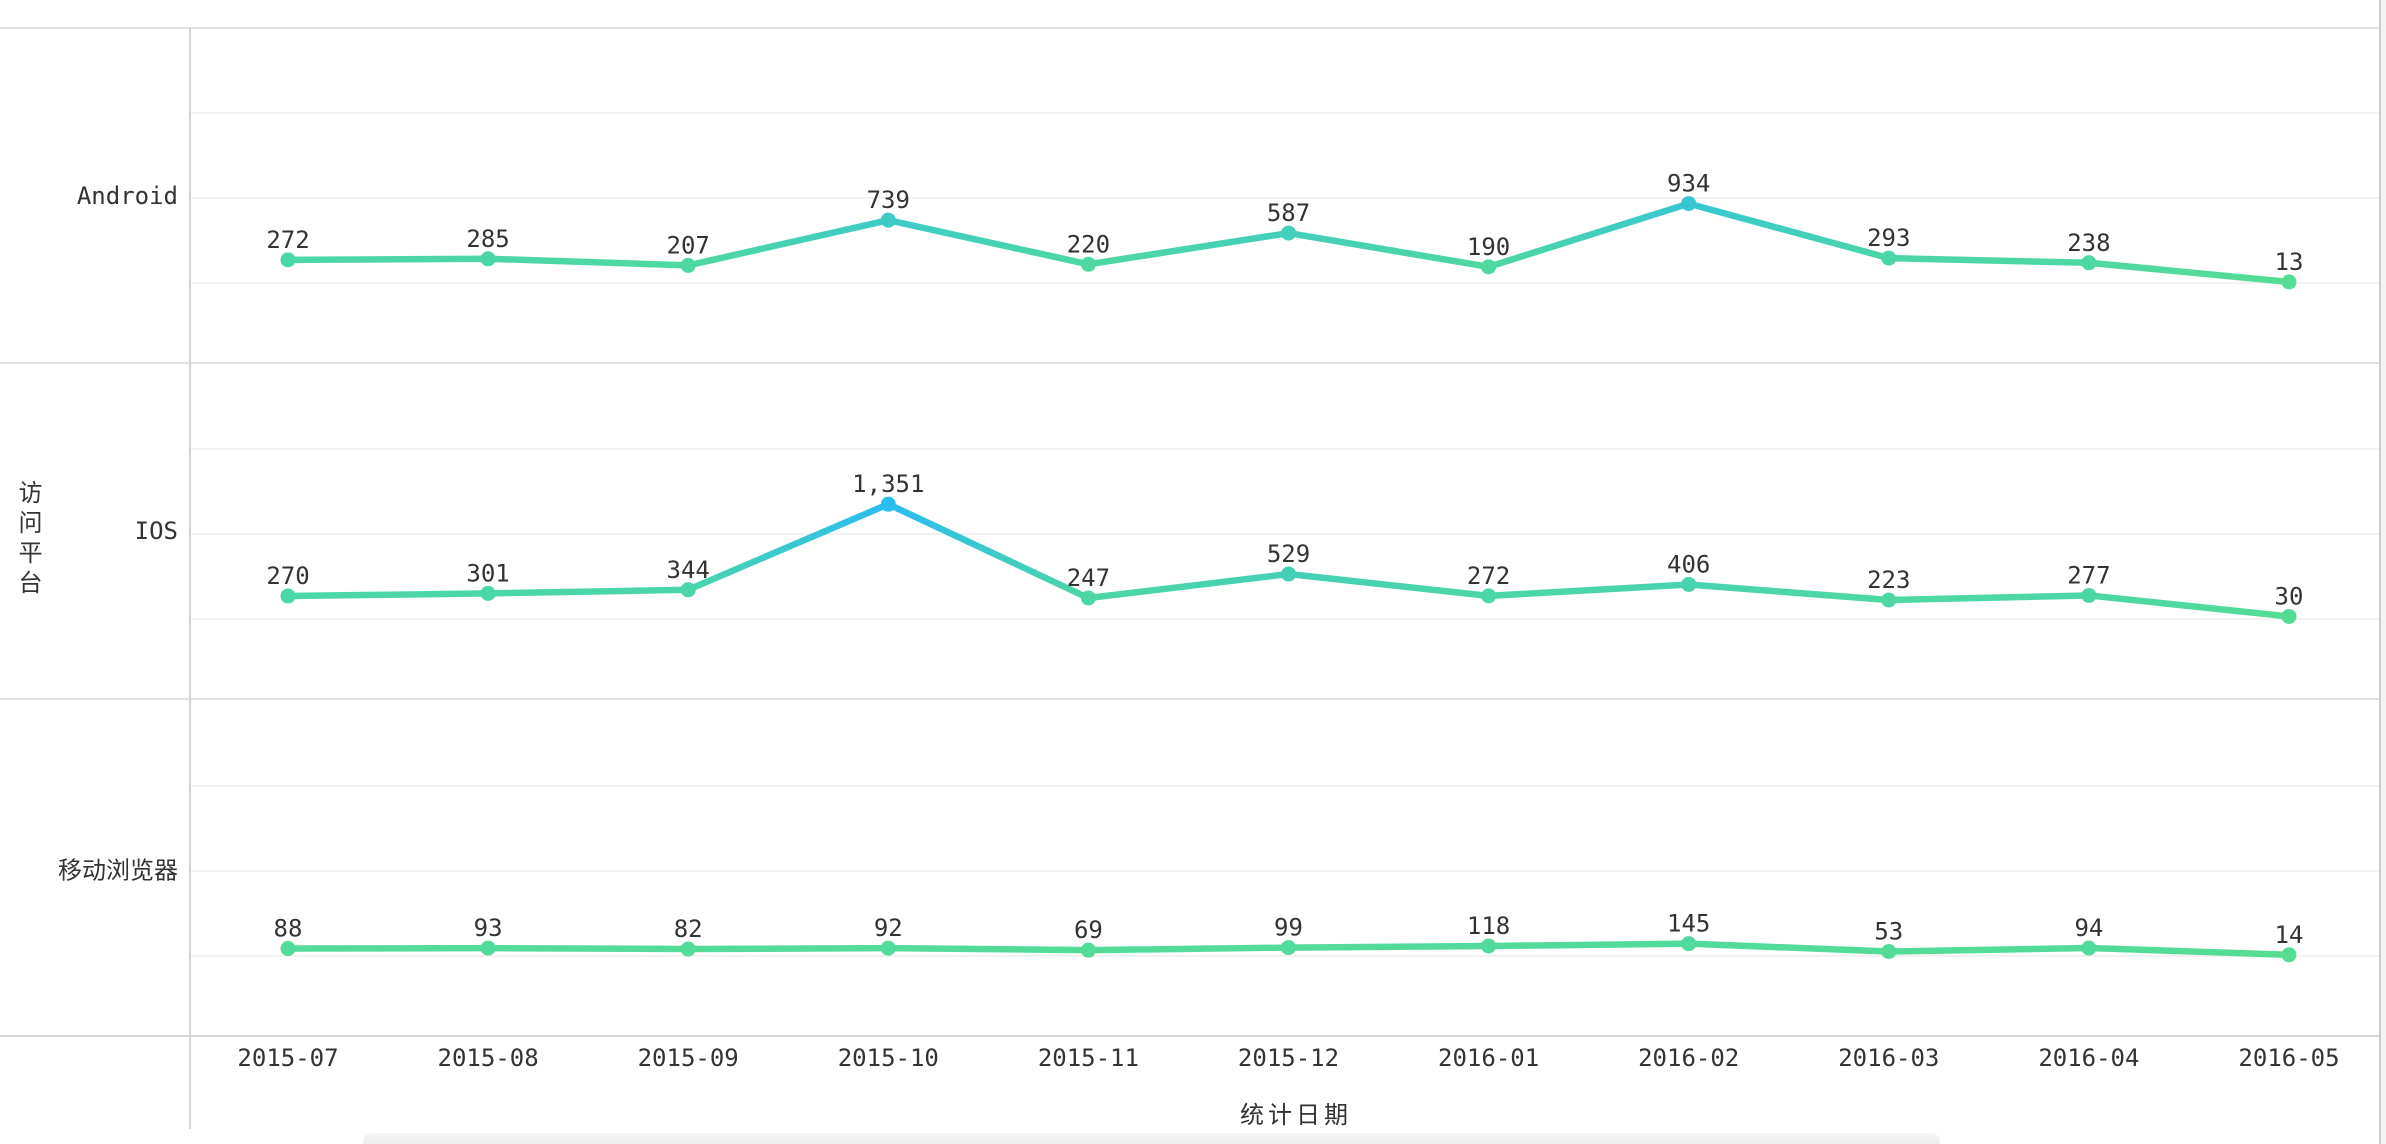  Describe the element at coordinates (2088, 1058) in the screenshot. I see `x-tick-label: 2016-04` at that location.